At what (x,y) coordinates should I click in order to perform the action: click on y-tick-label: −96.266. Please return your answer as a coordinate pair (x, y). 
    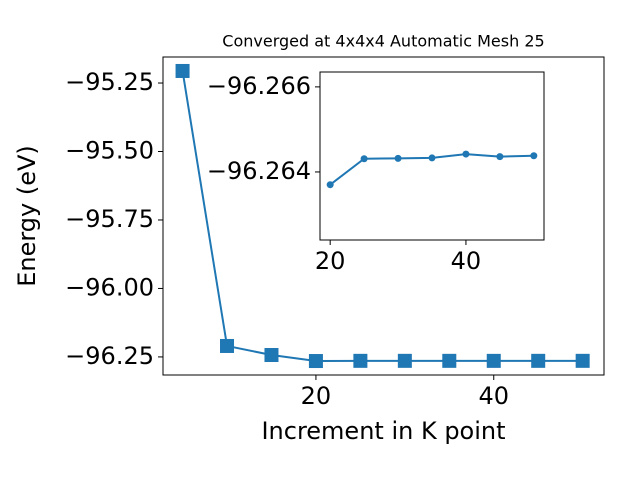
    Looking at the image, I should click on (259, 86).